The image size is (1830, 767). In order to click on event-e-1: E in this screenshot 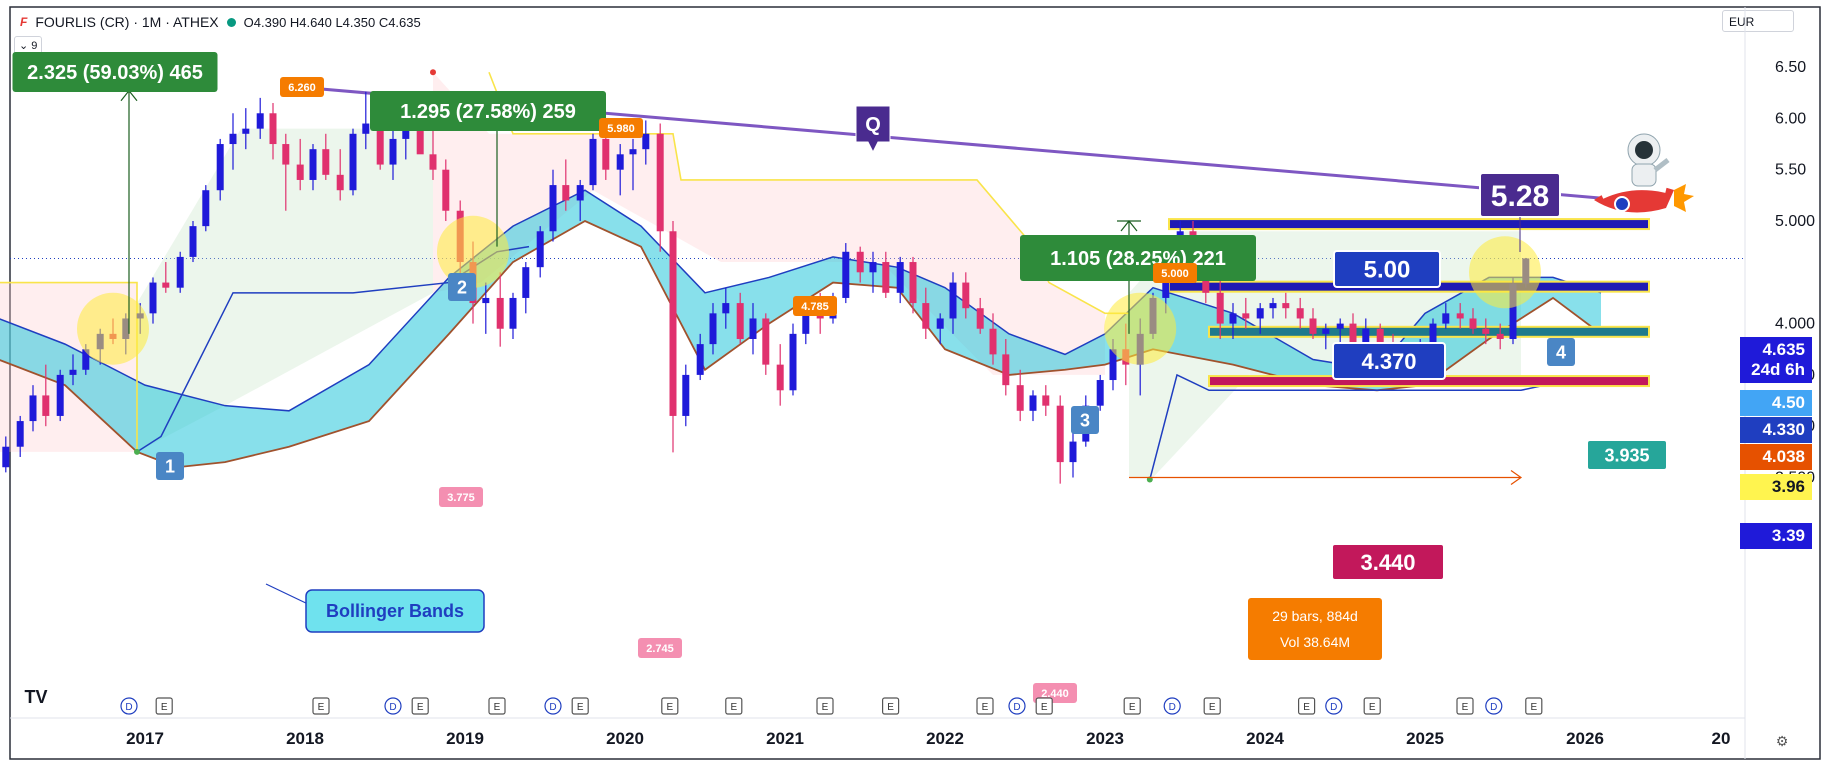, I will do `click(164, 706)`.